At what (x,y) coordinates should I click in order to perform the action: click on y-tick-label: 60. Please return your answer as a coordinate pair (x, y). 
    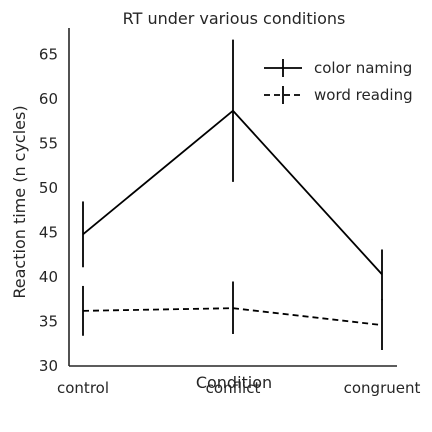
    Looking at the image, I should click on (48, 99).